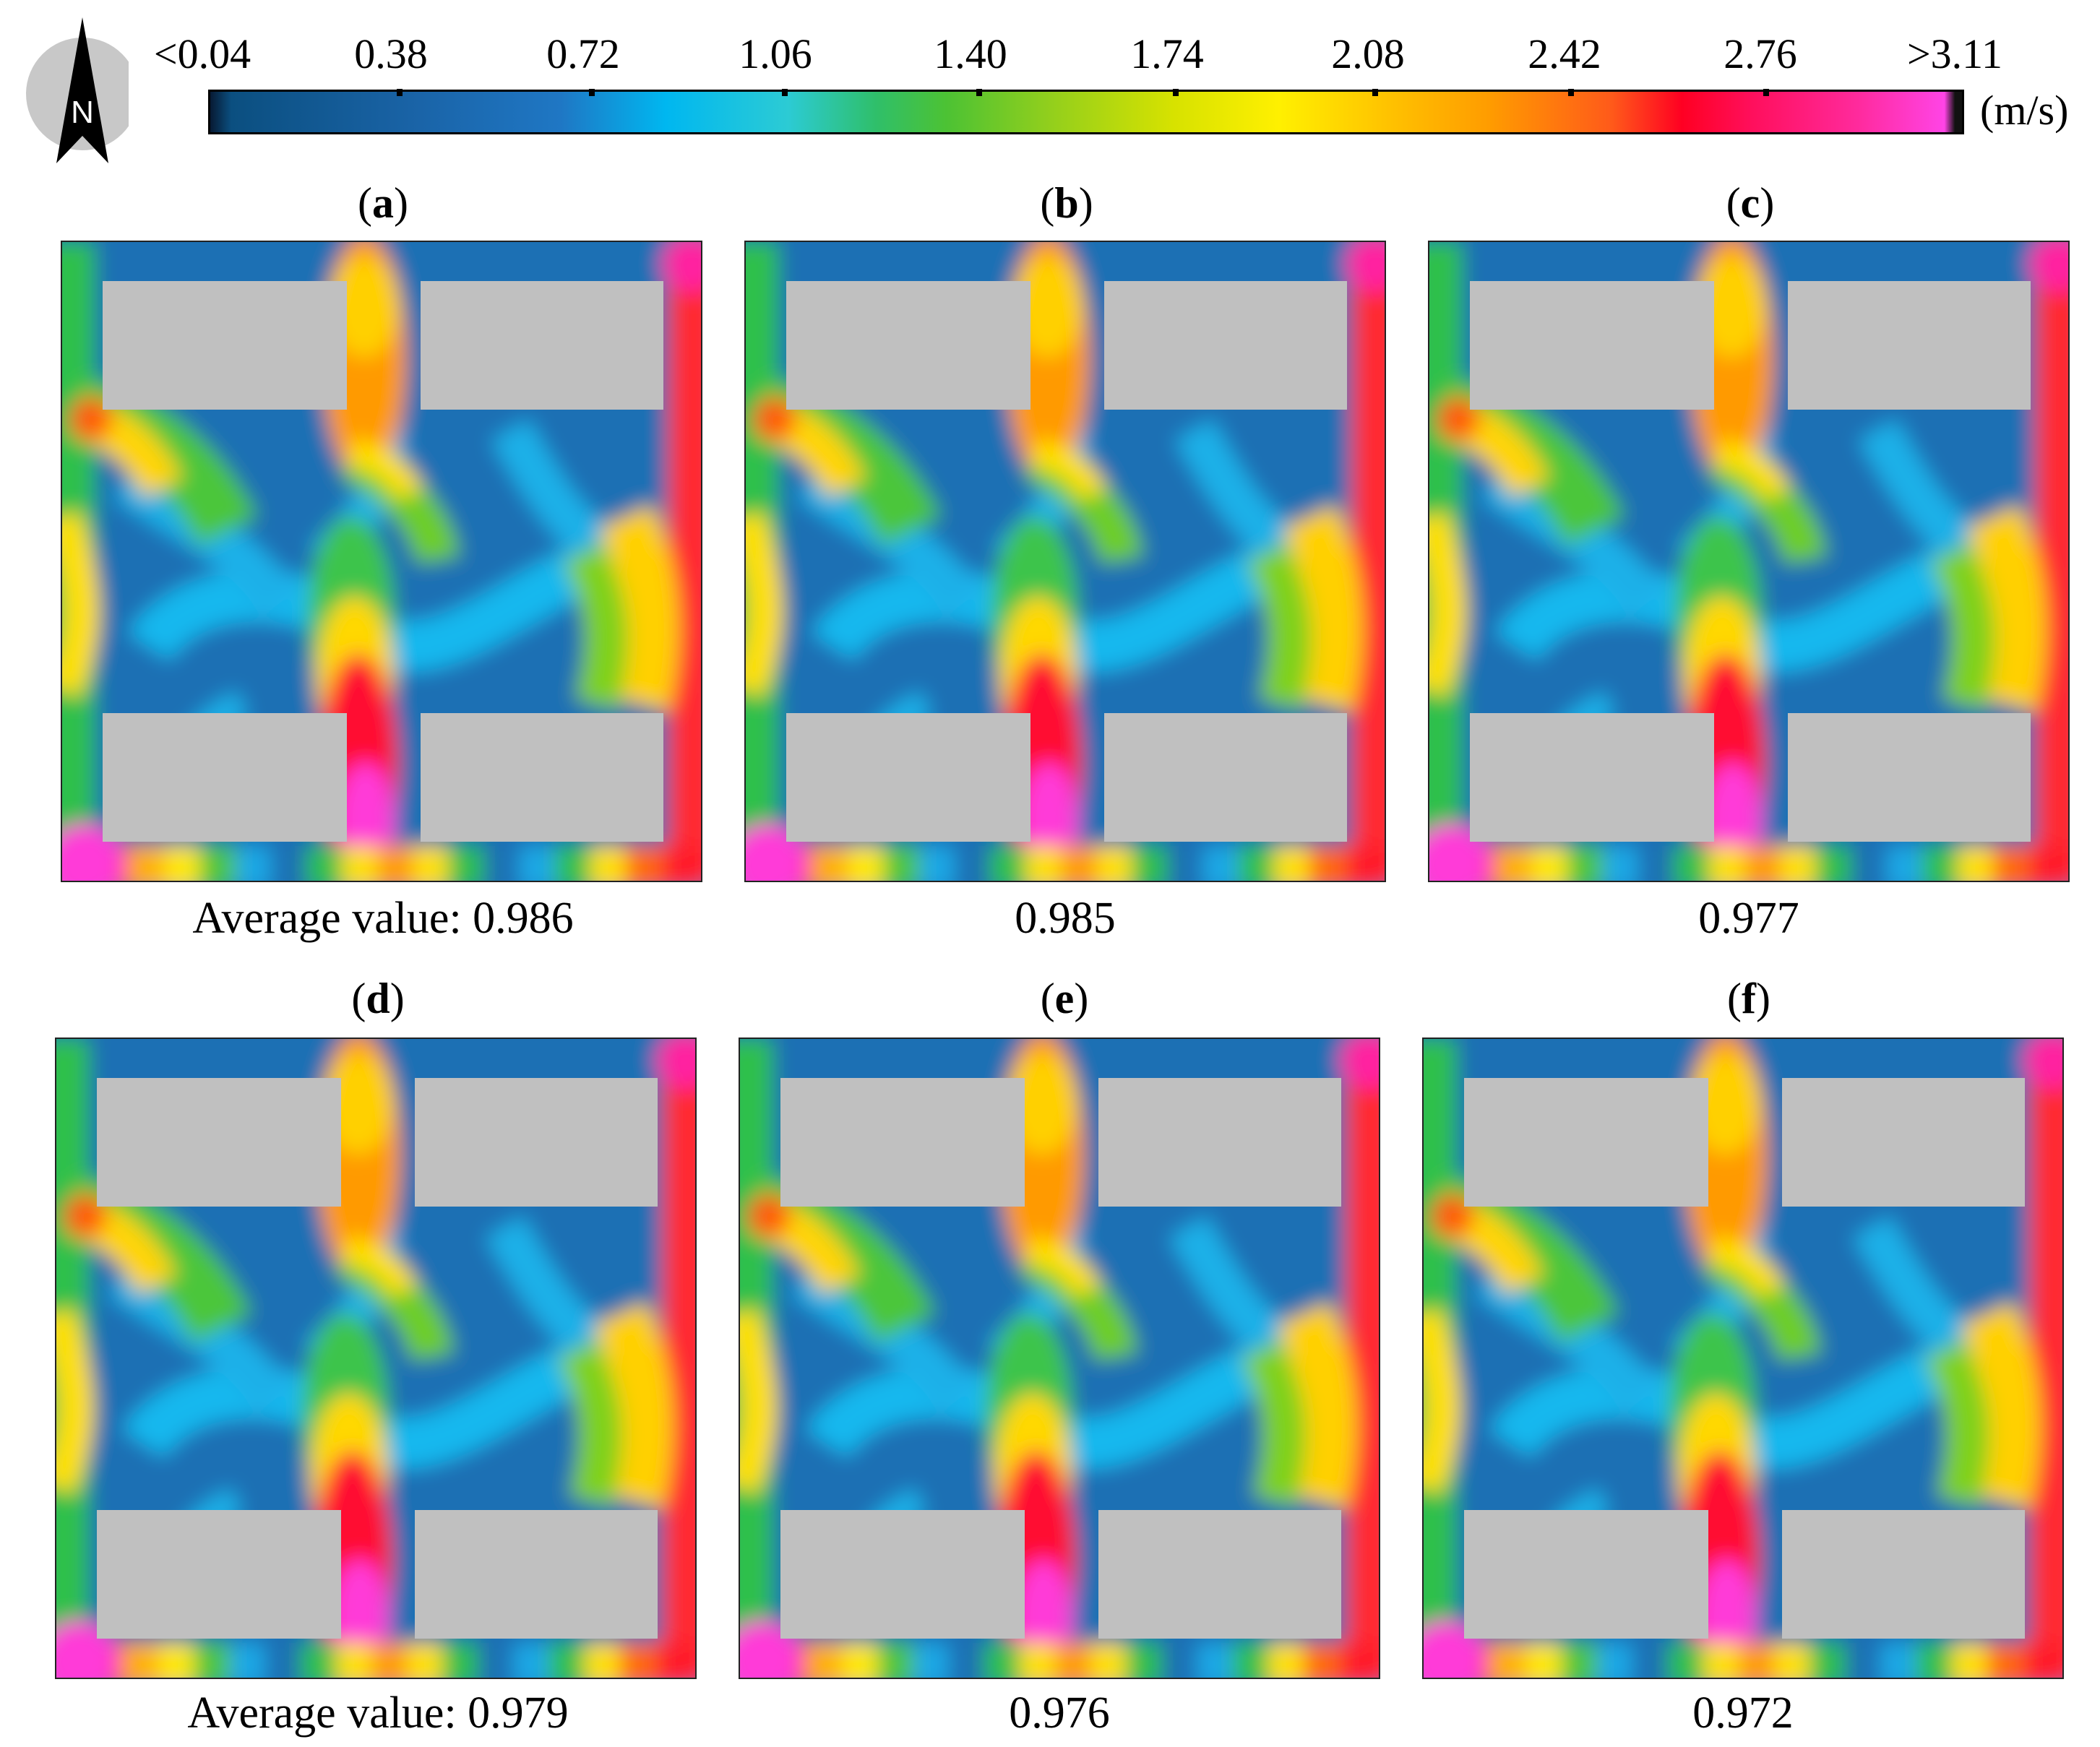  Describe the element at coordinates (378, 998) in the screenshot. I see `panel-label-d: (d)` at that location.